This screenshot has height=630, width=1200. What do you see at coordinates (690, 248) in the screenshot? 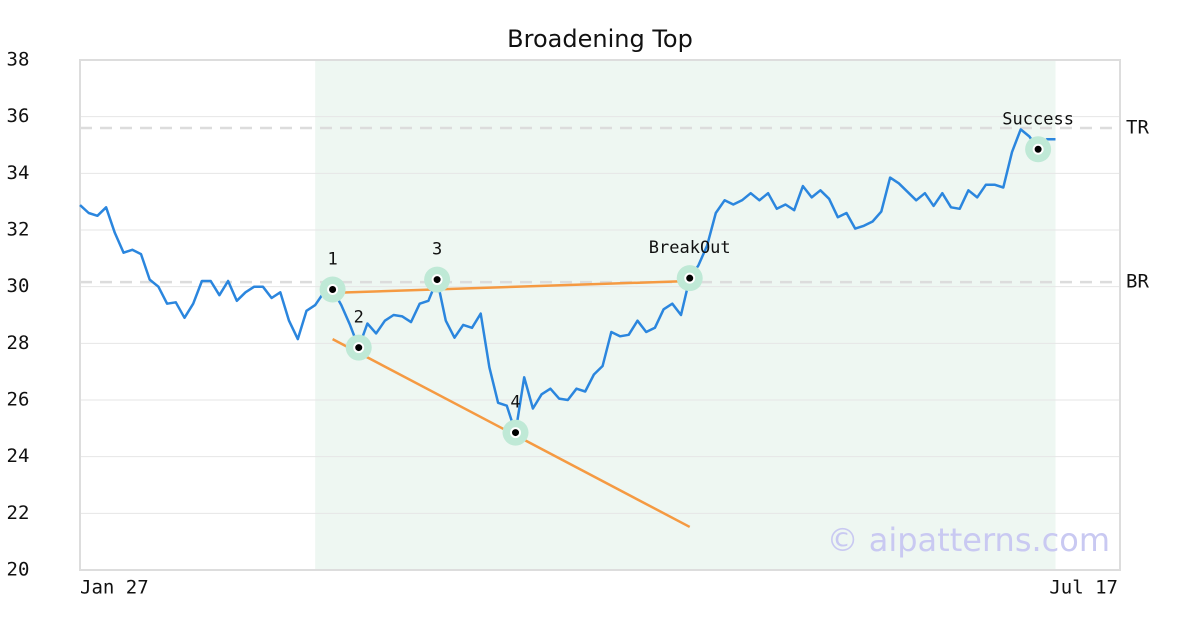
I see `point-label: BreakOut` at bounding box center [690, 248].